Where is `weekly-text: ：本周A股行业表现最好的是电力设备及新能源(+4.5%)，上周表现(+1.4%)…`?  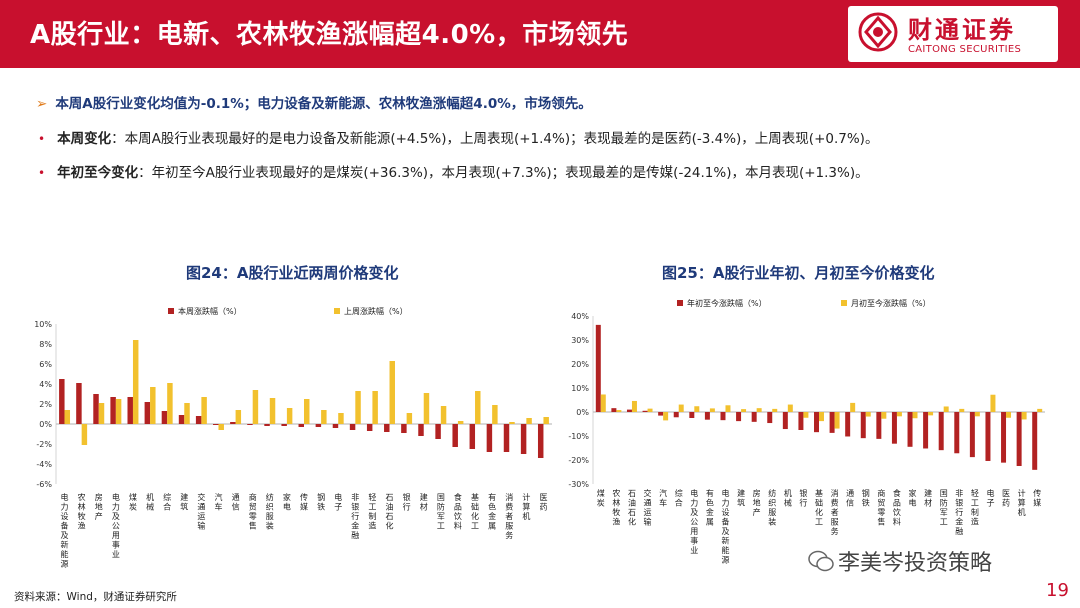
weekly-text: ：本周A股行业表现最好的是电力设备及新能源(+4.5%)，上周表现(+1.4%)… is located at coordinates (495, 139).